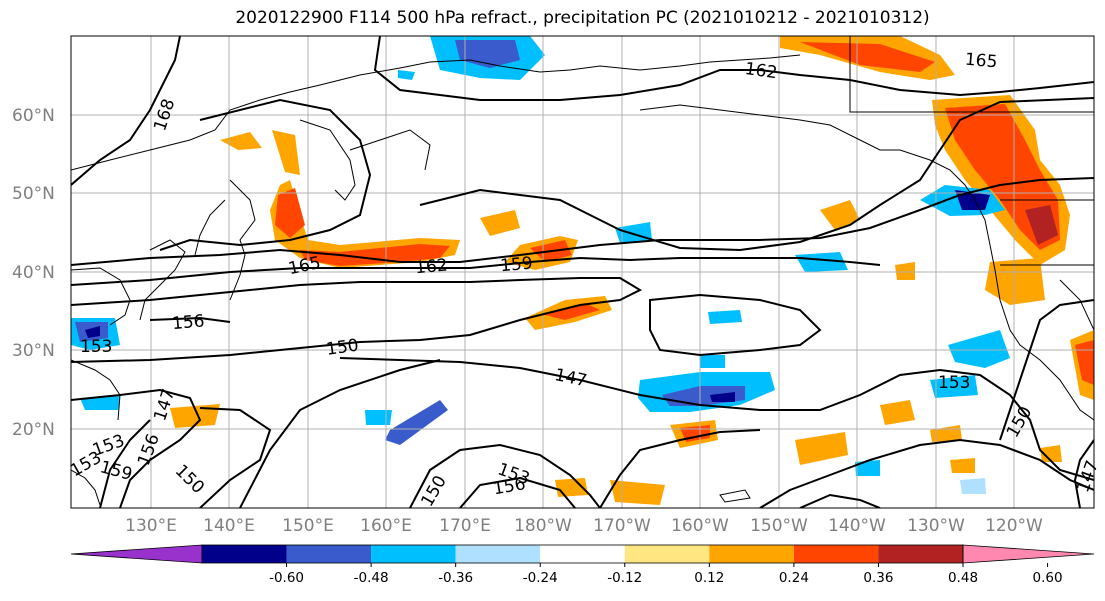 The height and width of the screenshot is (601, 1105). What do you see at coordinates (540, 578) in the screenshot?
I see `colorbar-tick-label: -0.24` at bounding box center [540, 578].